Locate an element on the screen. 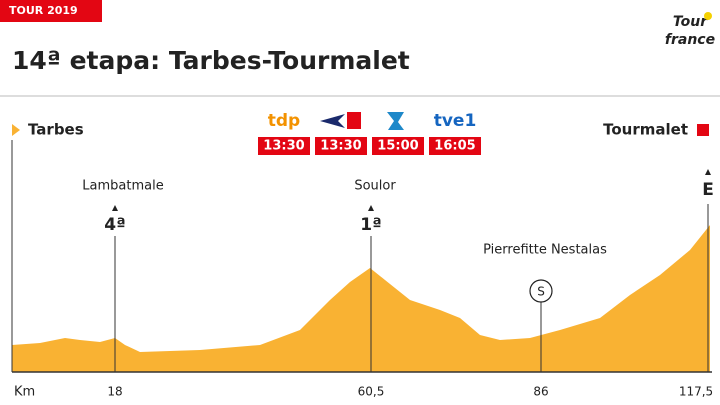  finish-icon is located at coordinates (703, 130).